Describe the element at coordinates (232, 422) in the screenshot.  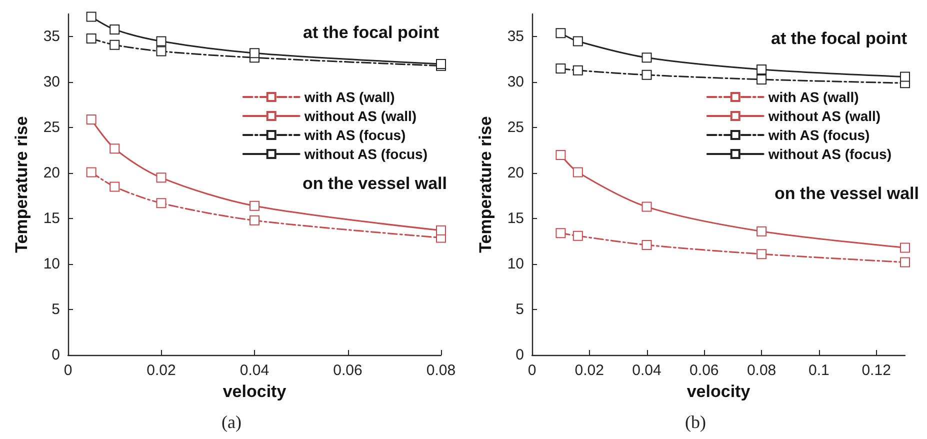
I see `text: (a)` at that location.